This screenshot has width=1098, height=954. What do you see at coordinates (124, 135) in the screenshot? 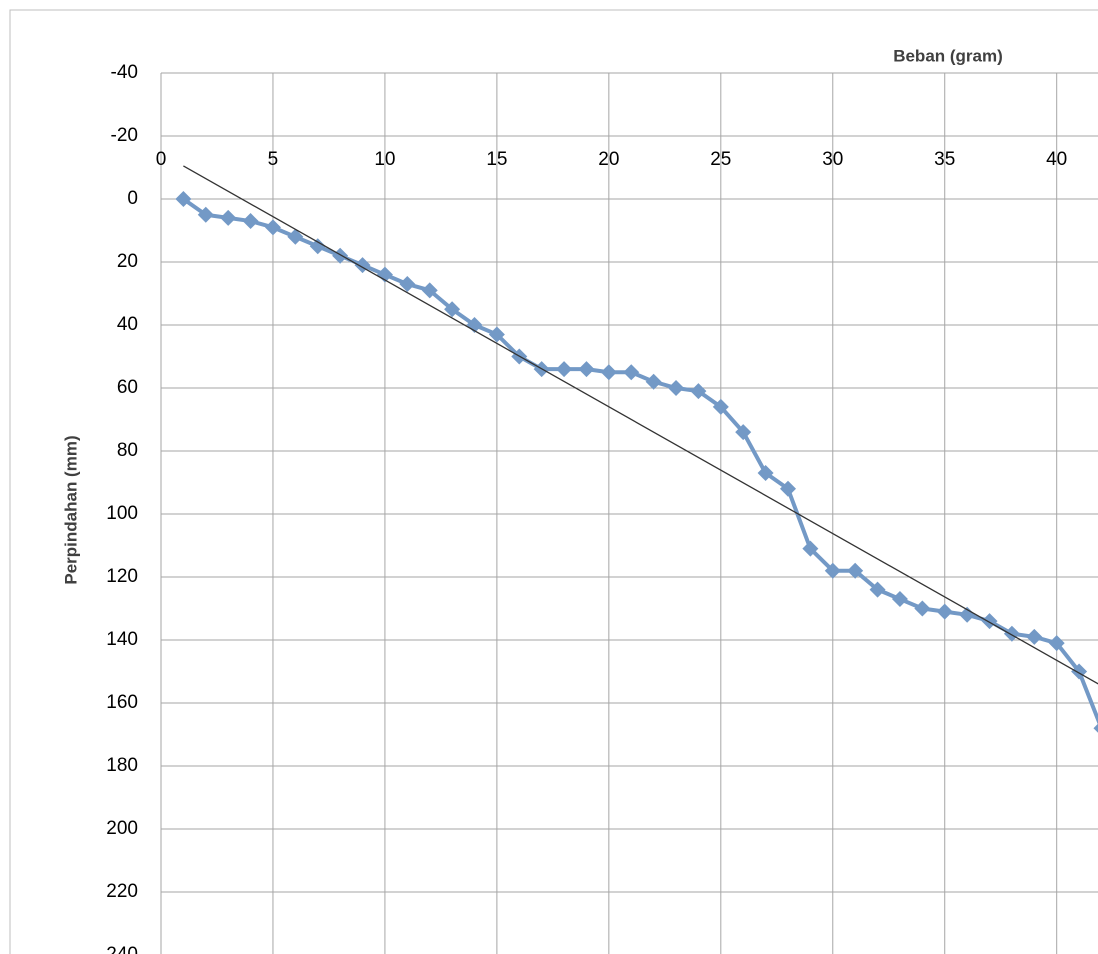
I see `y-tick-label: -20` at bounding box center [124, 135].